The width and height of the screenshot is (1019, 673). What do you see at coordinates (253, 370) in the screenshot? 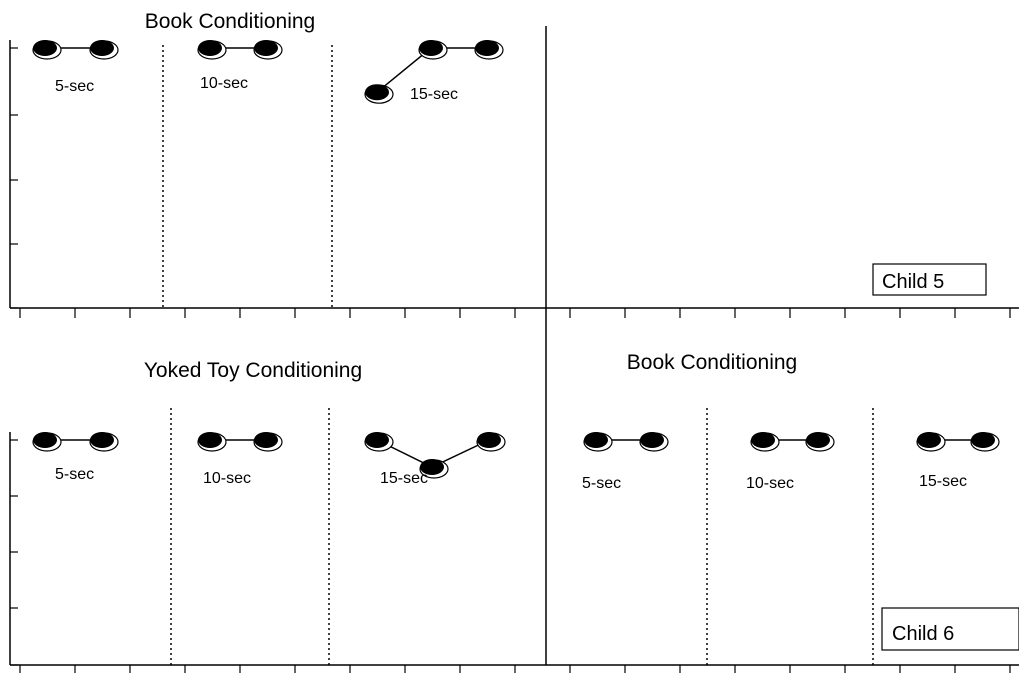
I see `panel-title: Yoked Toy Conditioning` at bounding box center [253, 370].